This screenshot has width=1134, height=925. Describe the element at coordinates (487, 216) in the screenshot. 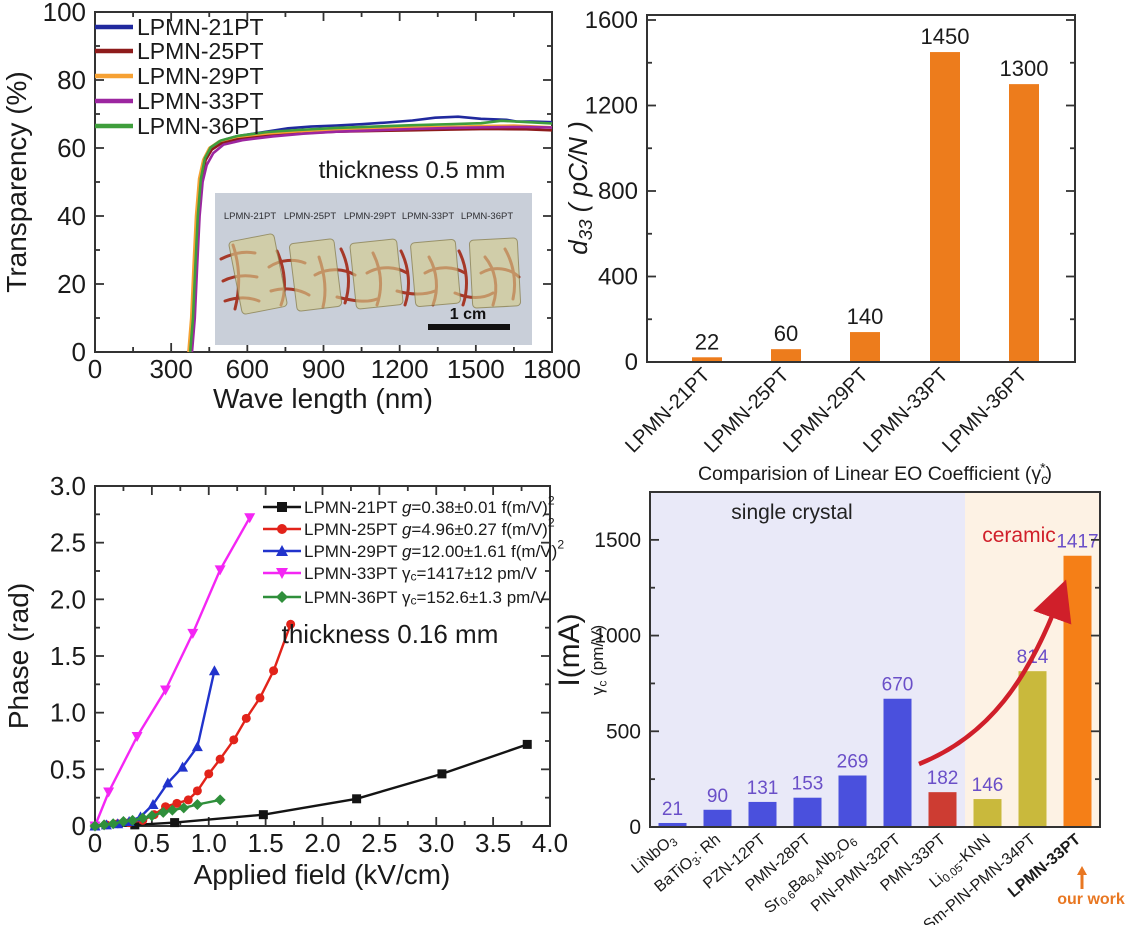

I see `sample-label: LPMN-36PT` at that location.